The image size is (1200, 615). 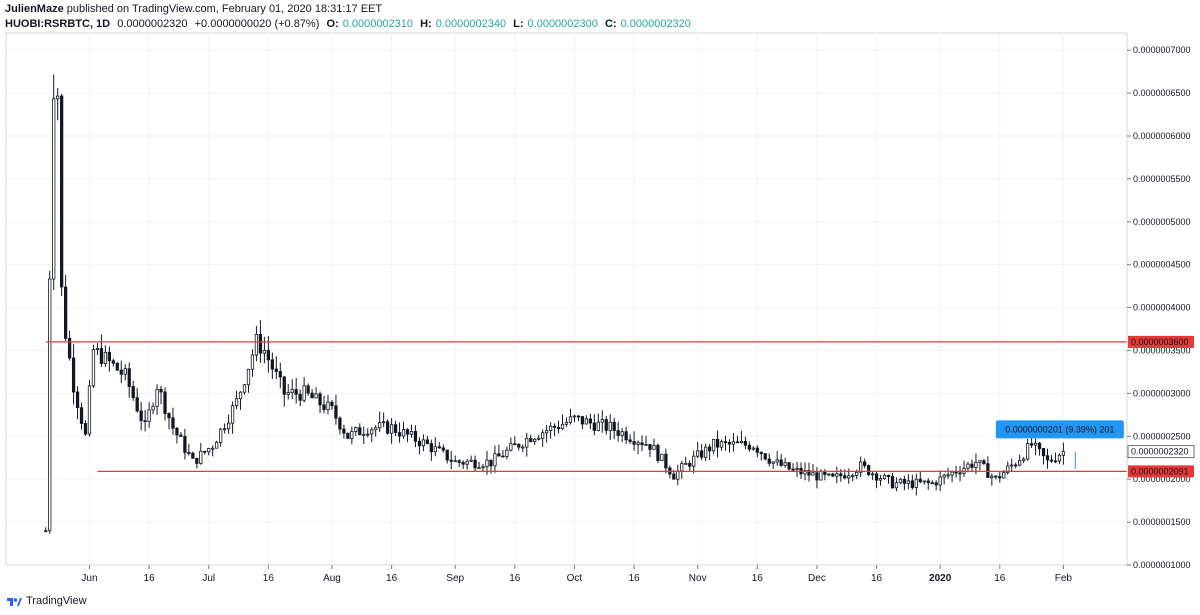 What do you see at coordinates (58, 24) in the screenshot?
I see `symbol-label: HUOBI:RSRBTC, 1D` at bounding box center [58, 24].